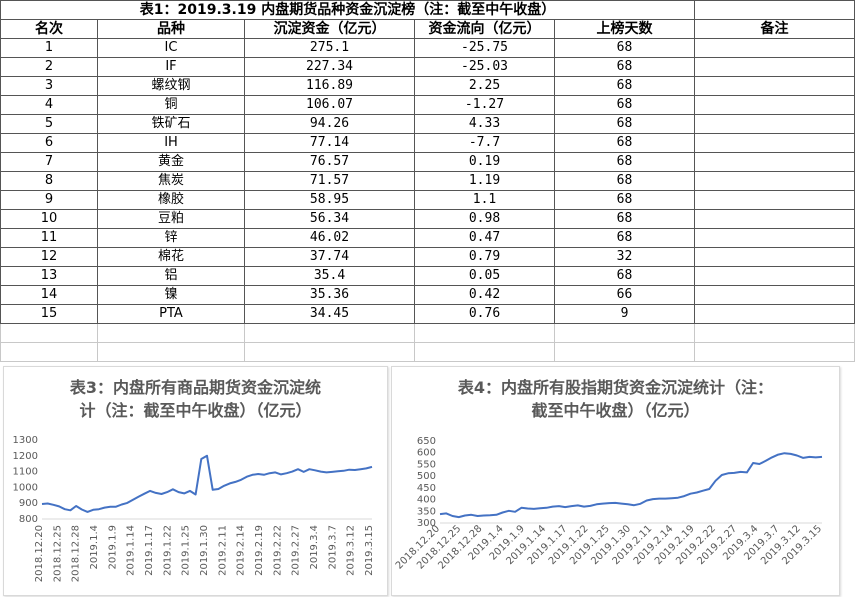 This screenshot has height=597, width=855. I want to click on table-cell: 13, so click(49, 276).